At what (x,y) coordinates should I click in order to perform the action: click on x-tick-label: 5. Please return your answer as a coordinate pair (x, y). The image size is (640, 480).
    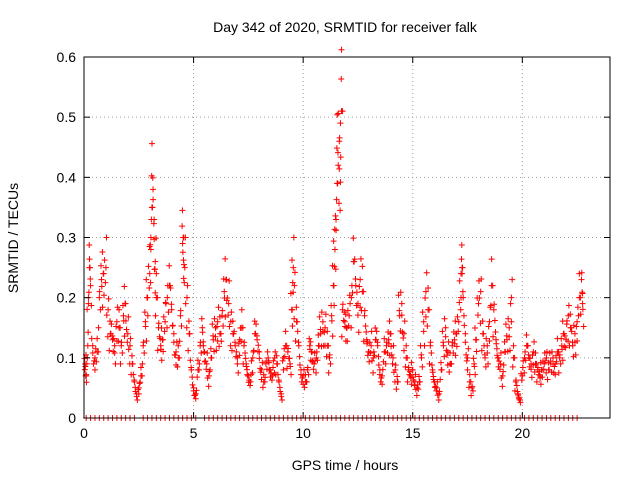
    Looking at the image, I should click on (194, 433).